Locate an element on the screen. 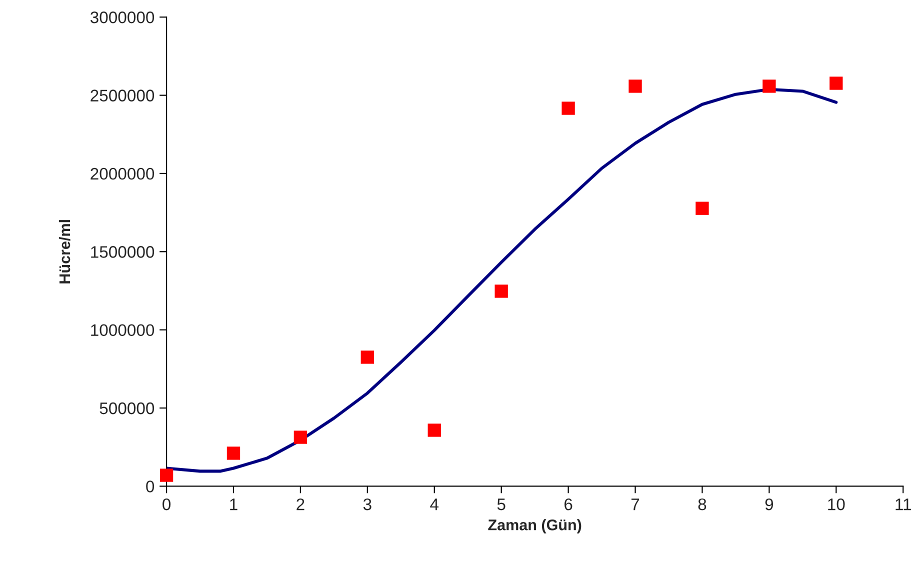 Image resolution: width=915 pixels, height=570 pixels. x-tick-label: 7 is located at coordinates (635, 504).